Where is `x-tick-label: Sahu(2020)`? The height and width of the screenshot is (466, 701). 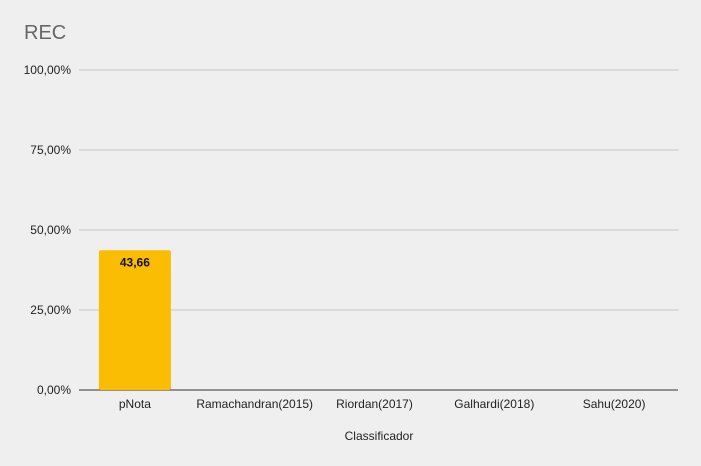
x-tick-label: Sahu(2020) is located at coordinates (614, 404).